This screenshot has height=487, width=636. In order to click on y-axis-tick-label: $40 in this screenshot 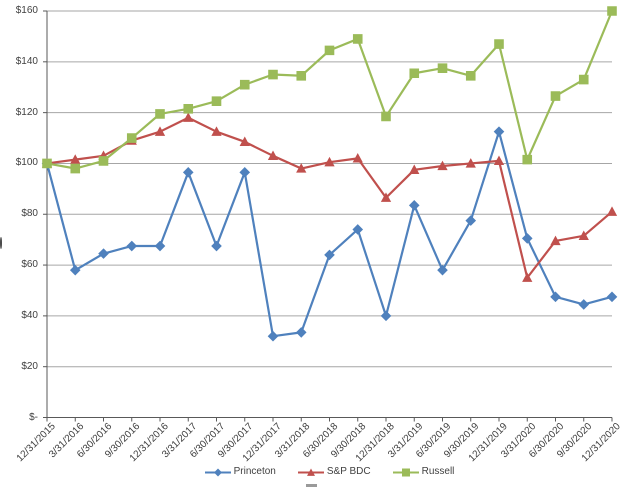, I will do `click(29, 315)`.